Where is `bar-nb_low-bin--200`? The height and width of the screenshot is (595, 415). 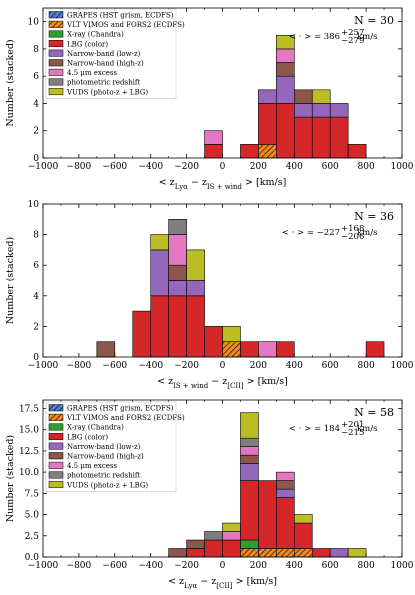
bar-nb_low-bin--200 is located at coordinates (195, 288).